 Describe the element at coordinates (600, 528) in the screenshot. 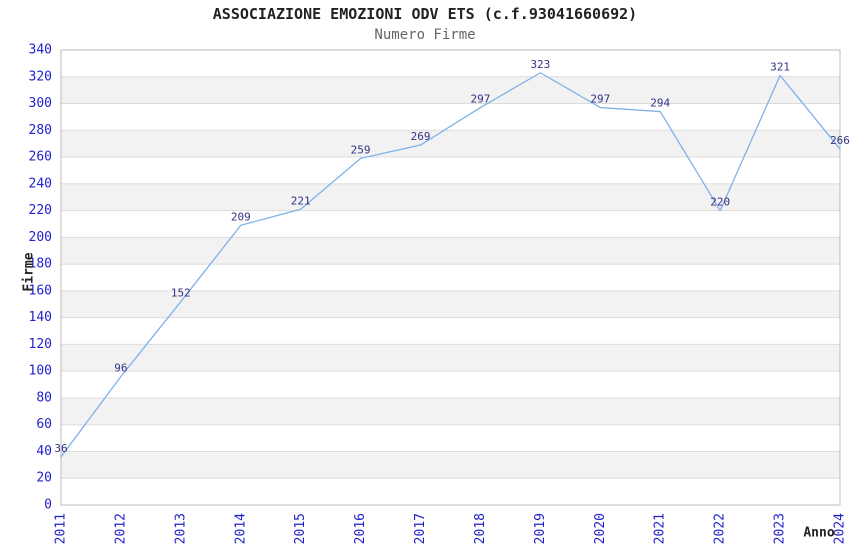

I see `x-tick-label: 2020` at that location.